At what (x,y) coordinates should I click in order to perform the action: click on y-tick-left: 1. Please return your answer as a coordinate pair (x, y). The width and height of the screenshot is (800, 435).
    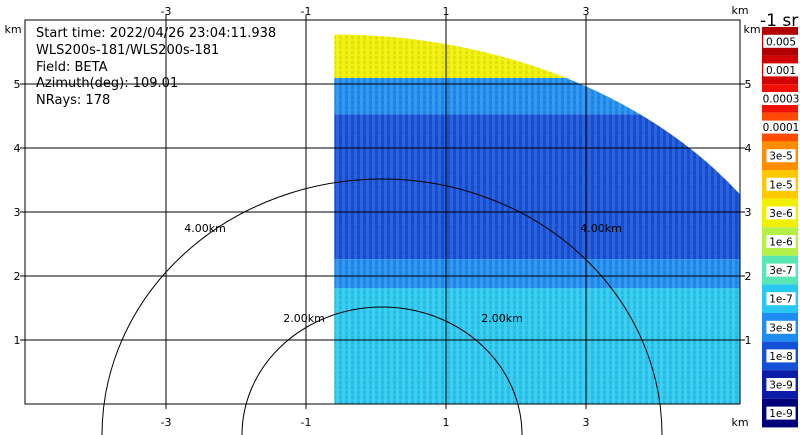
    Looking at the image, I should click on (17, 340).